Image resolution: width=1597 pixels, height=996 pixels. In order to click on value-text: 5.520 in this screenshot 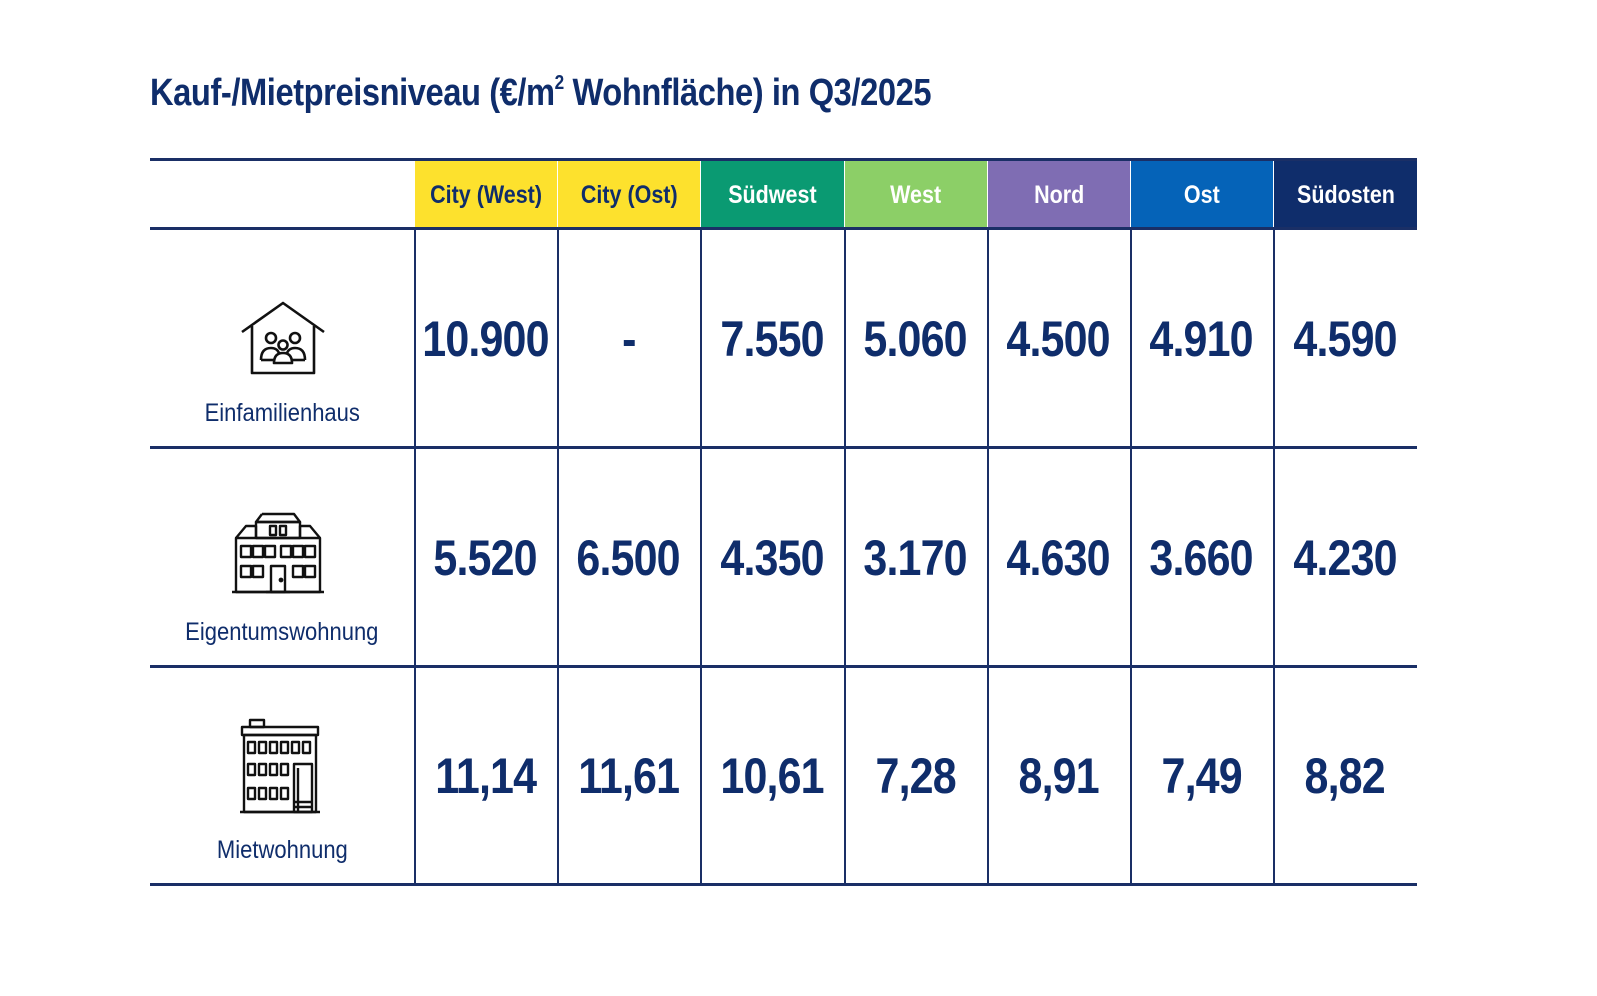, I will do `click(485, 557)`.